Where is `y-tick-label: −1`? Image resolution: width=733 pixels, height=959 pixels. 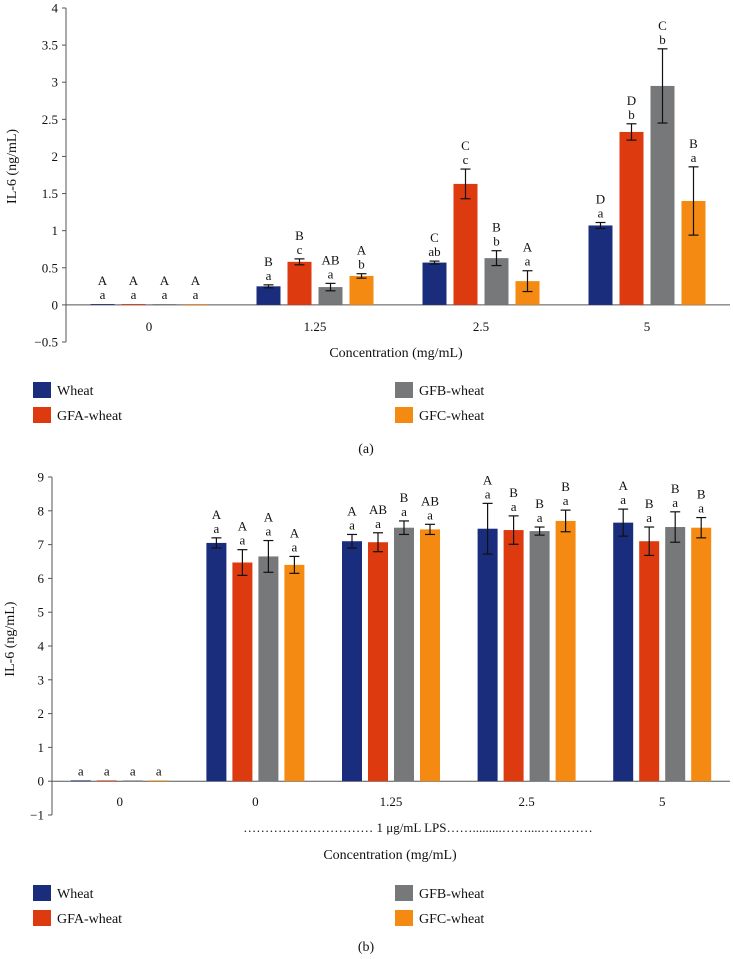 y-tick-label: −1 is located at coordinates (37, 815).